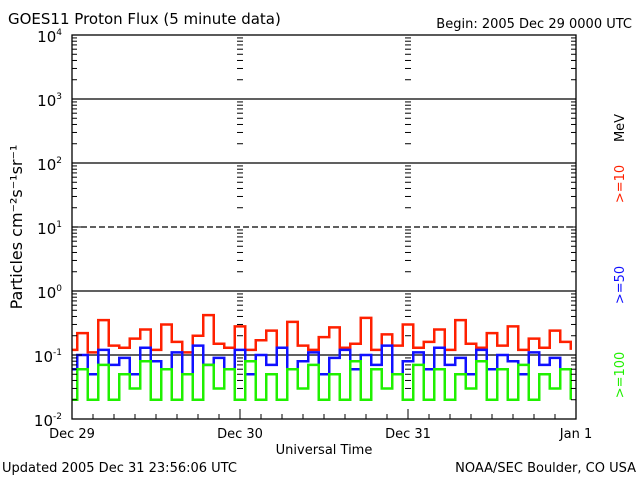 The width and height of the screenshot is (640, 480). What do you see at coordinates (322, 333) in the screenshot?
I see `series-line-ge10` at bounding box center [322, 333].